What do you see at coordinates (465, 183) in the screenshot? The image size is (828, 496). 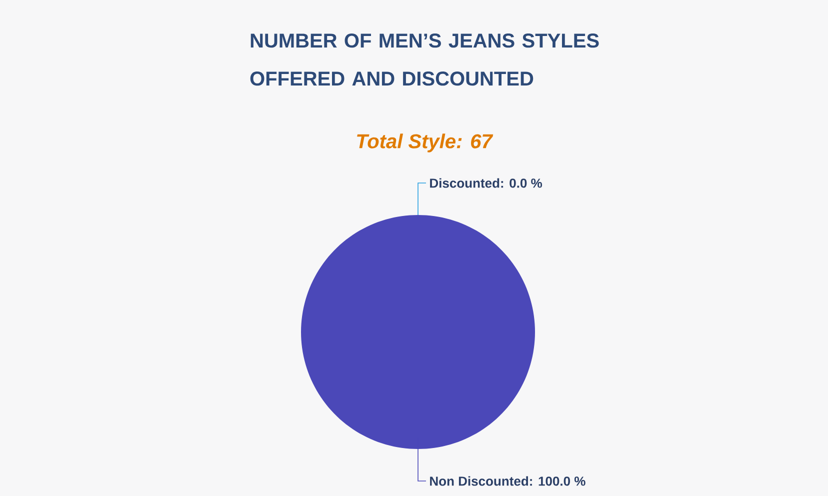 I see `category-label: Discounted` at bounding box center [465, 183].